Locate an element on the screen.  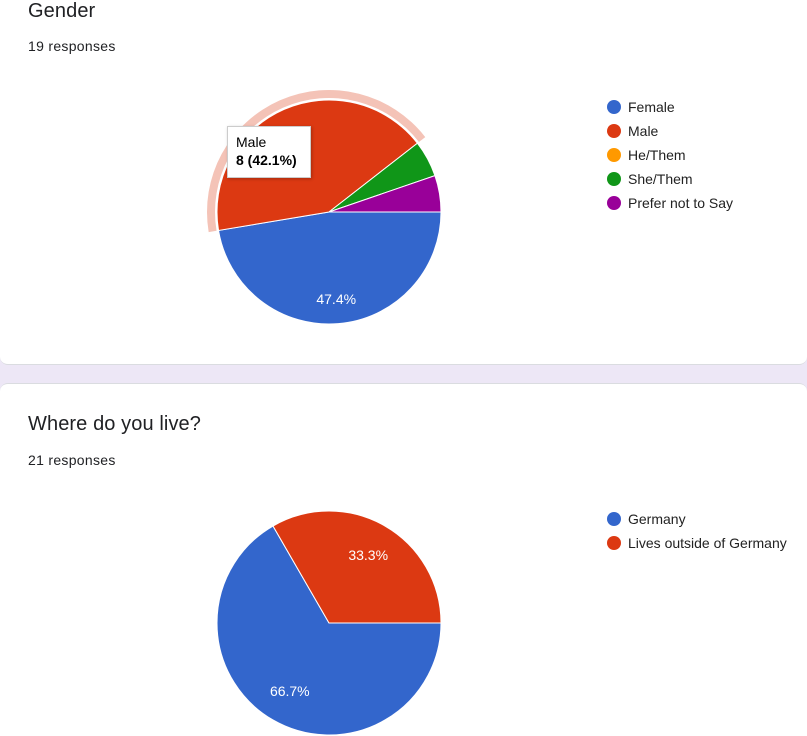
tooltip-value: 8 (42.1%) is located at coordinates (266, 160).